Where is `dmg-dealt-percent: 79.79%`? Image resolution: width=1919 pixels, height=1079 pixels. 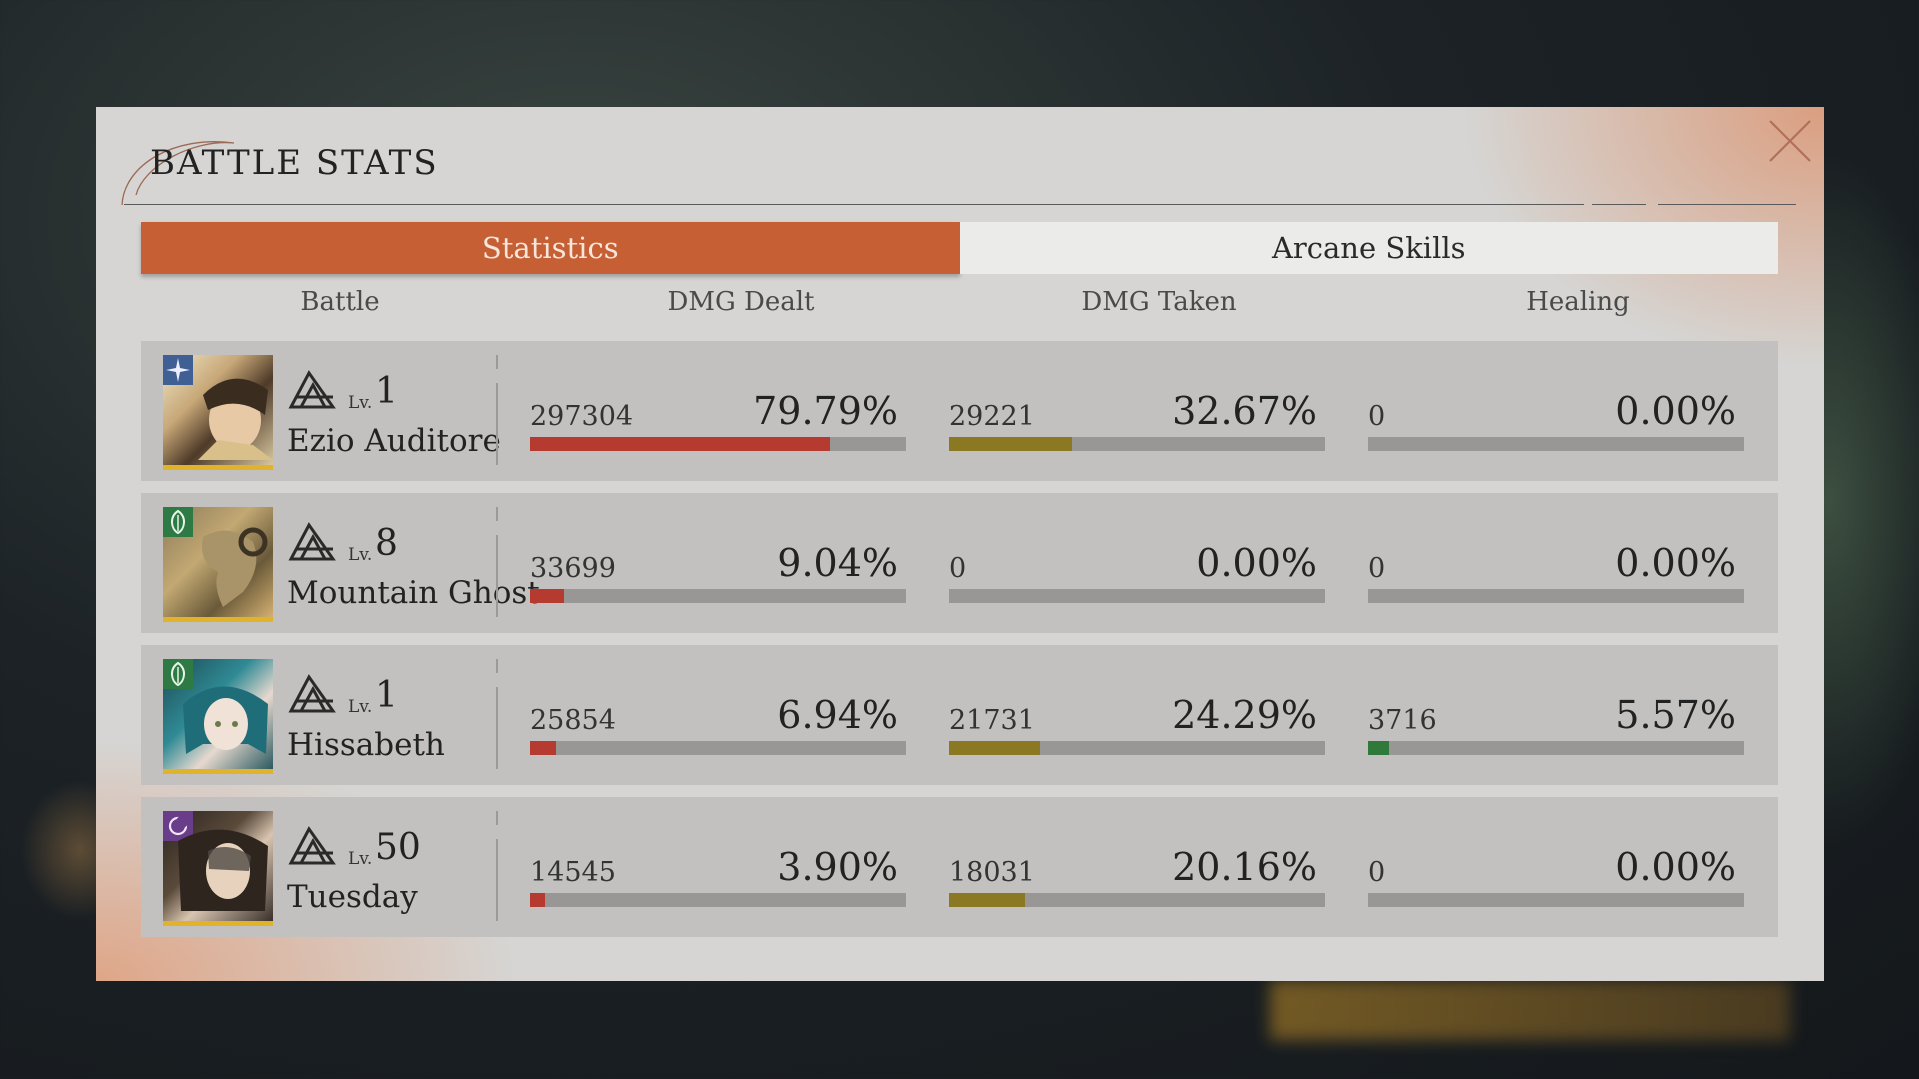
dmg-dealt-percent: 79.79% is located at coordinates (825, 411).